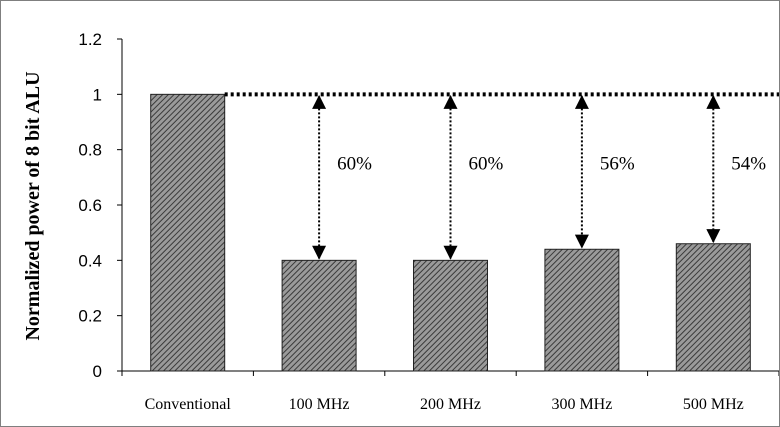 The height and width of the screenshot is (427, 780). What do you see at coordinates (188, 404) in the screenshot?
I see `x-tick-label: Conventional` at bounding box center [188, 404].